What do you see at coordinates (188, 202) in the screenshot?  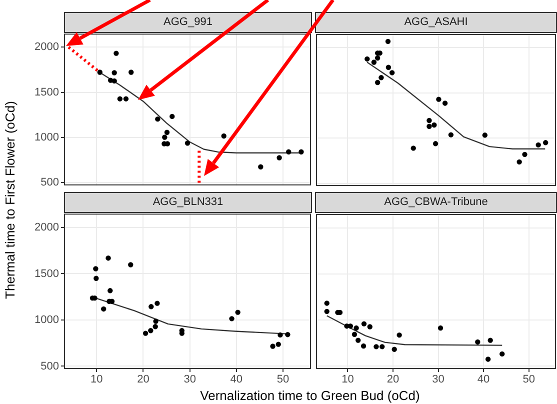 I see `chart-title: AGG_BLN331` at bounding box center [188, 202].